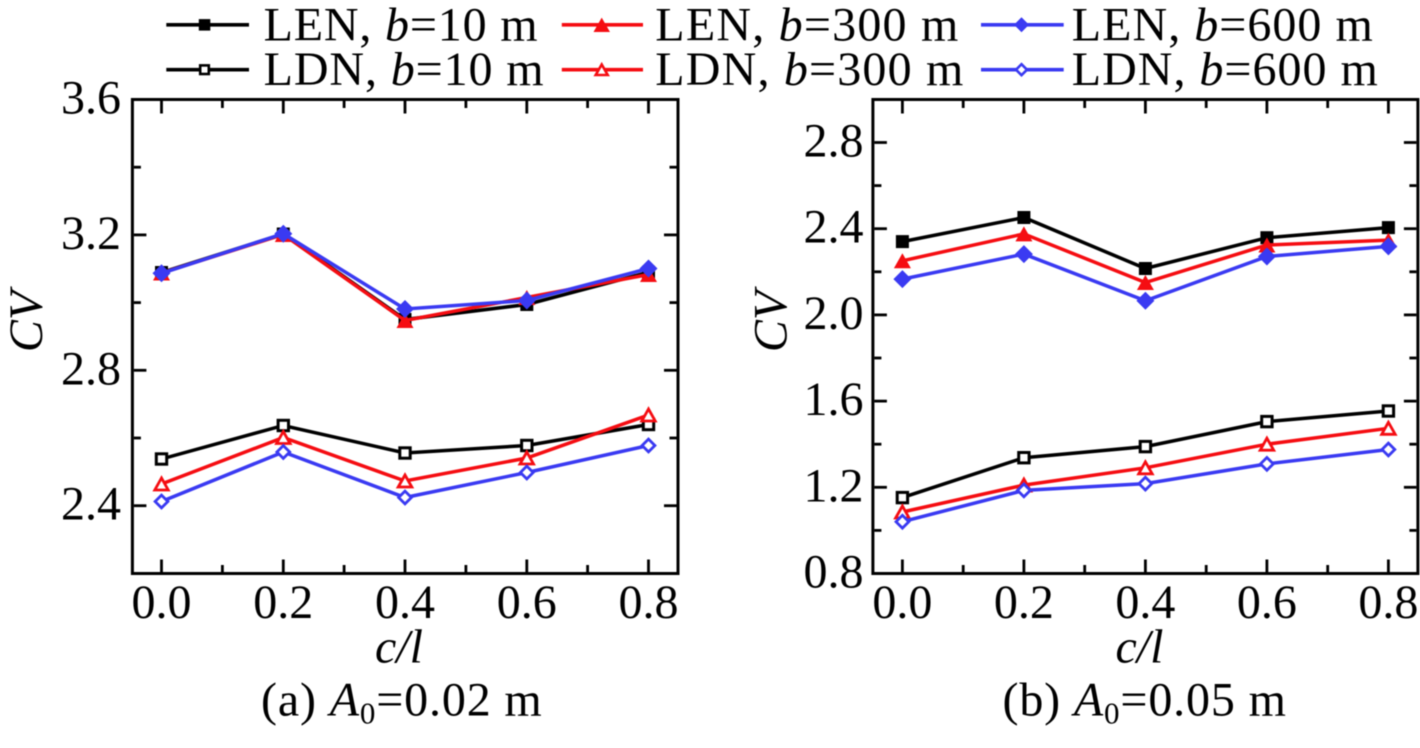 The image size is (1420, 748). I want to click on svg-text: LEN, b=600 m, so click(1222, 25).